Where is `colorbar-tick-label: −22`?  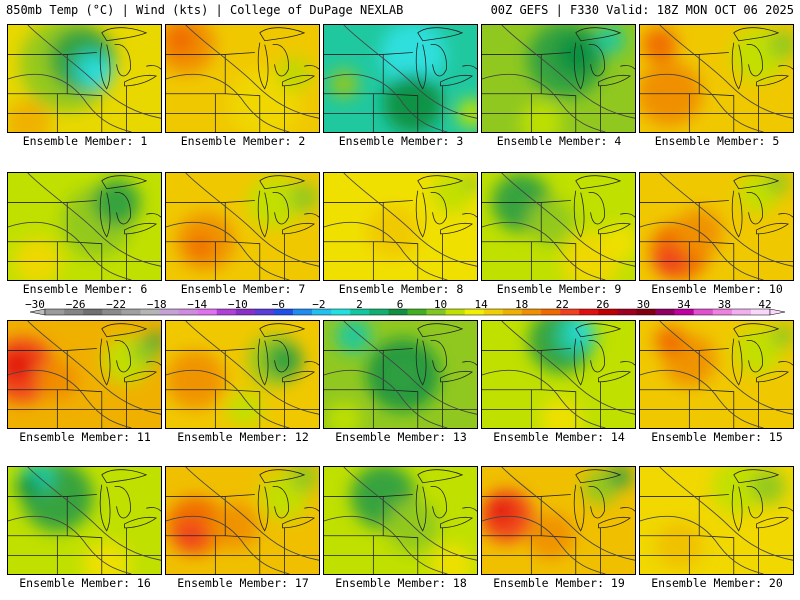 colorbar-tick-label: −22 is located at coordinates (116, 304).